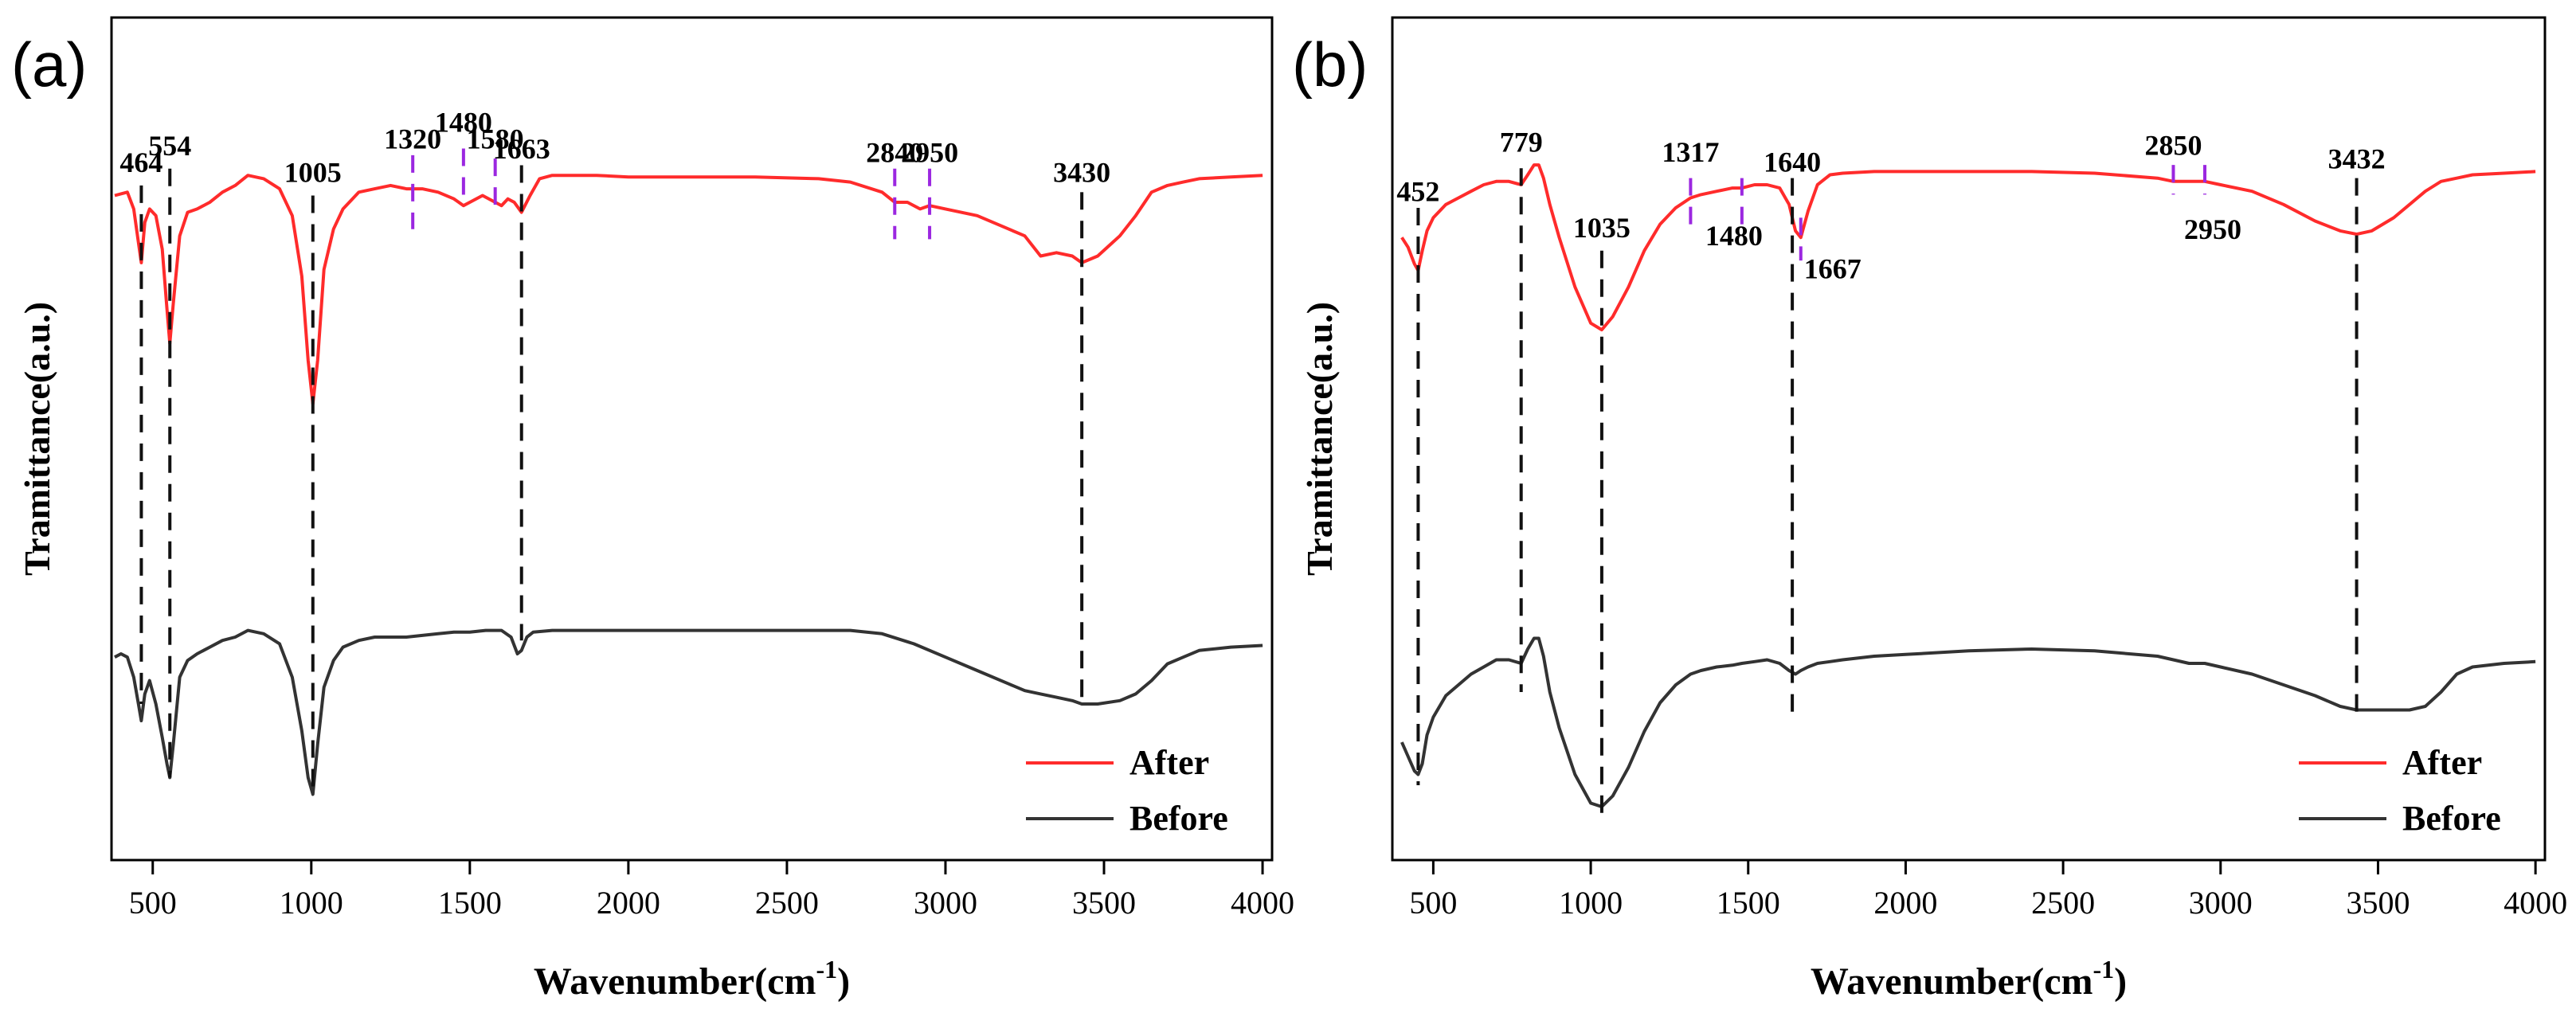  What do you see at coordinates (1792, 162) in the screenshot?
I see `peak-label-1640: 1640` at bounding box center [1792, 162].